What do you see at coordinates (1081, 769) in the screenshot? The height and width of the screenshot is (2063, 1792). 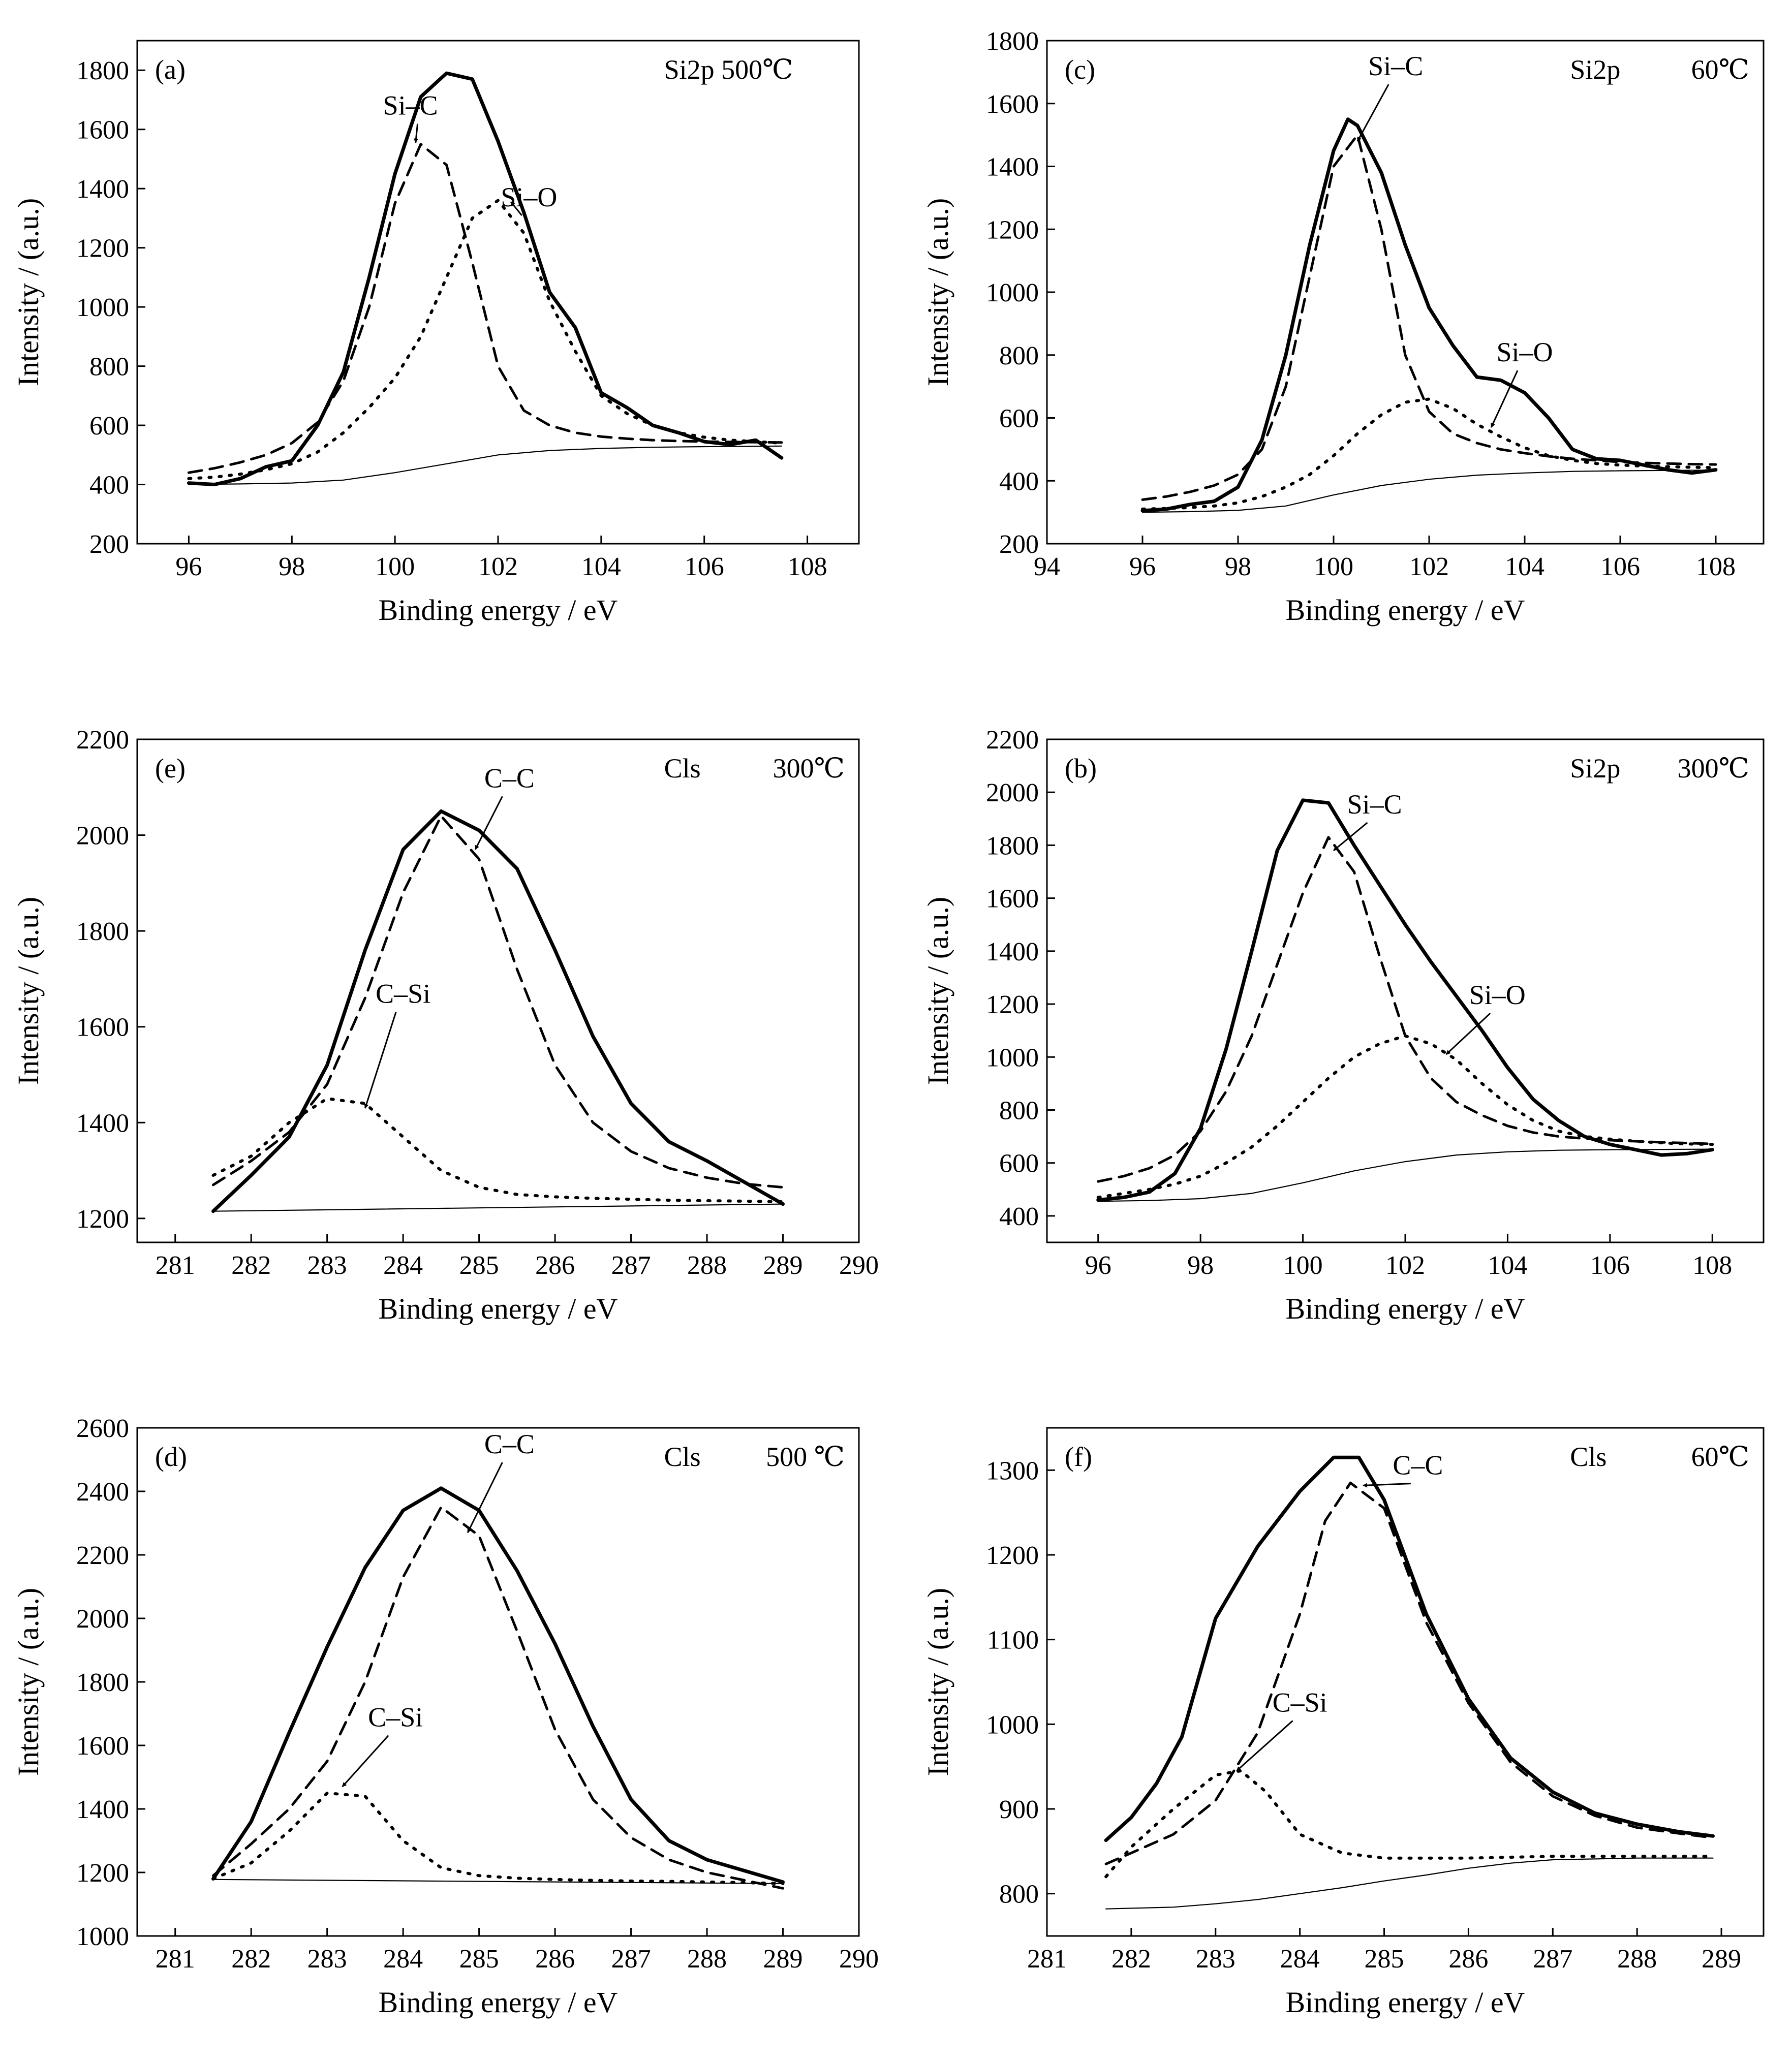 I see `panel-label: (b)` at bounding box center [1081, 769].